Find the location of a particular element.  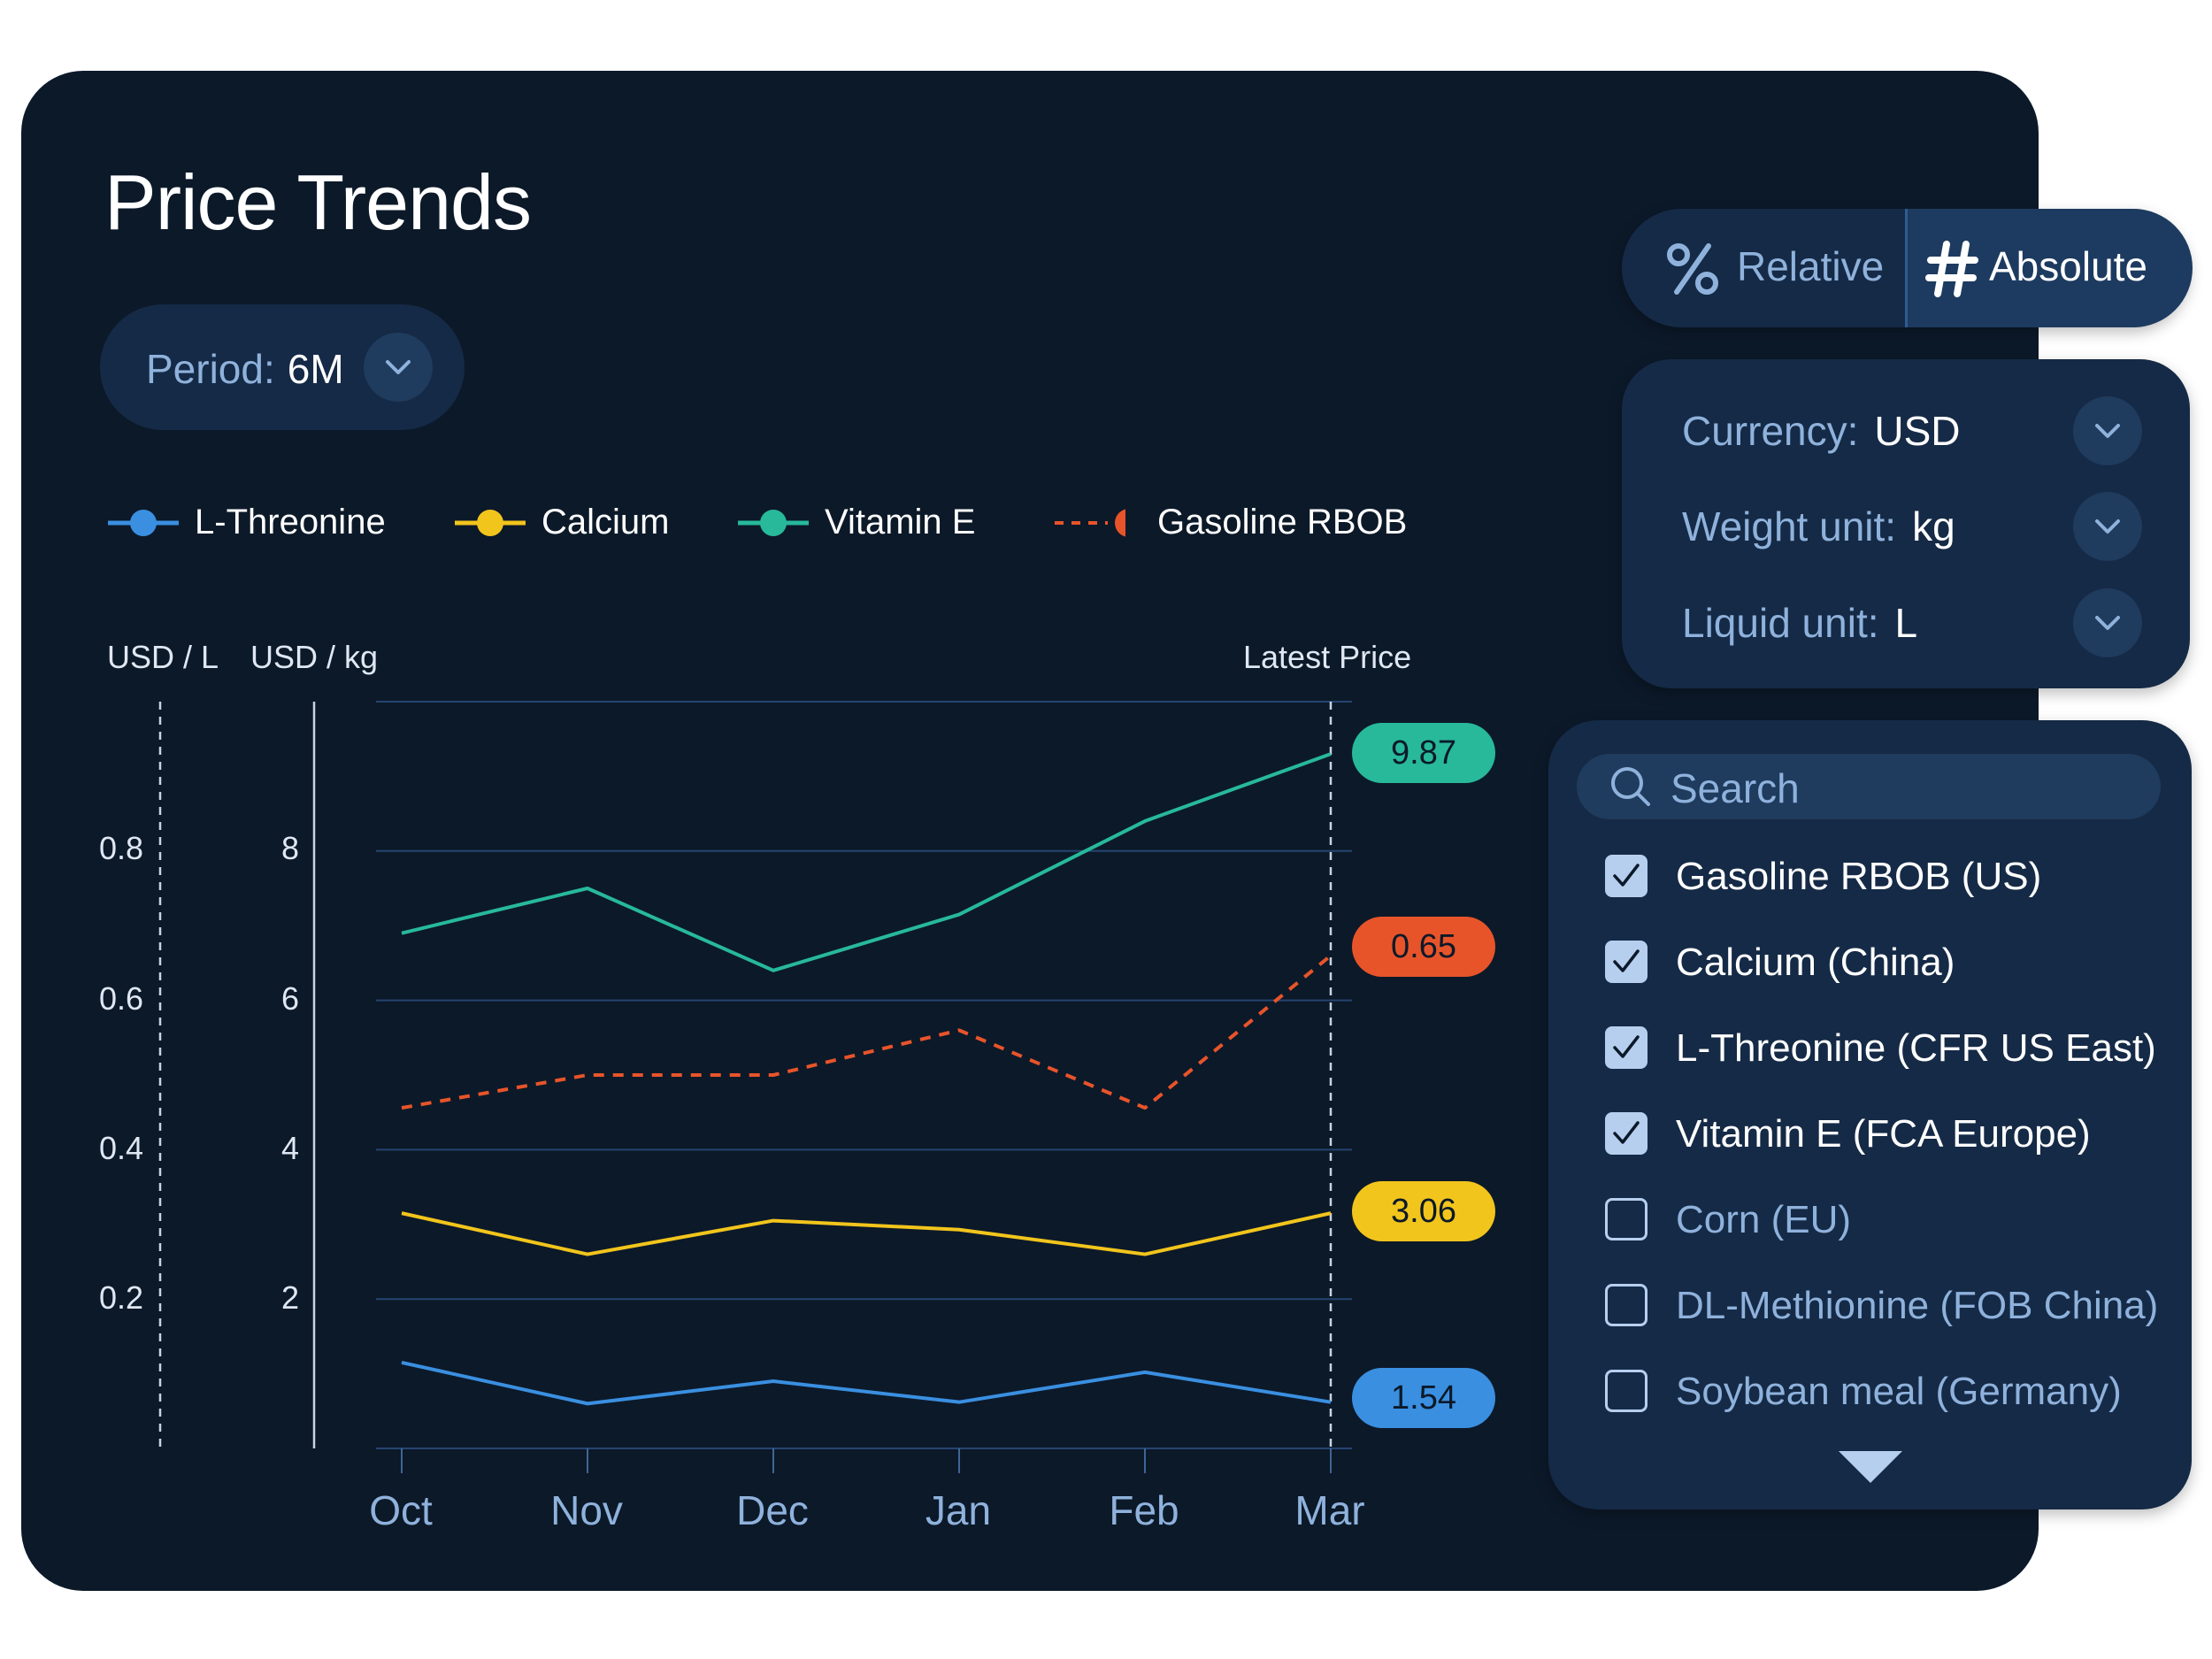

weight-unit-label: Weight unit: is located at coordinates (1790, 526).